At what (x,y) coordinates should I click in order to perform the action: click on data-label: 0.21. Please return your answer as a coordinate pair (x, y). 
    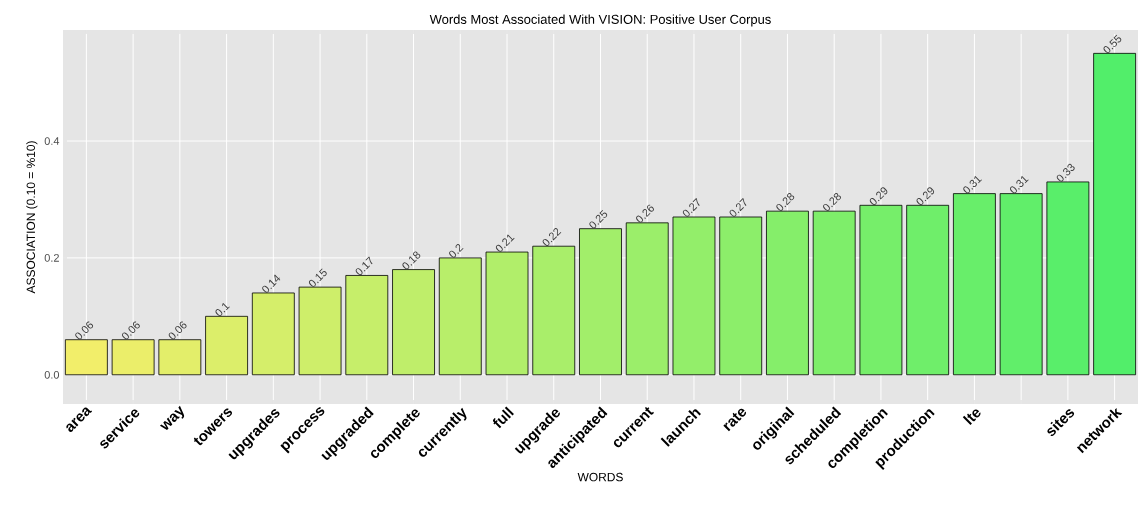
    Looking at the image, I should click on (505, 243).